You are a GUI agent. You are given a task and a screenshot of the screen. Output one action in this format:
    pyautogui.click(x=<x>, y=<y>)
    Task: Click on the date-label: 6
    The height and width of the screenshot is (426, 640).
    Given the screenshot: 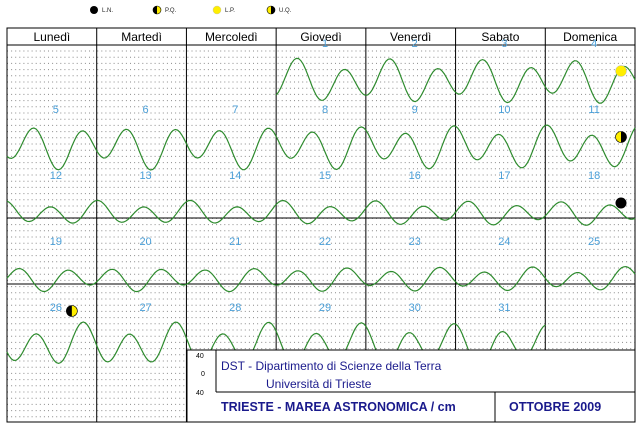 What is the action you would take?
    pyautogui.click(x=146, y=110)
    